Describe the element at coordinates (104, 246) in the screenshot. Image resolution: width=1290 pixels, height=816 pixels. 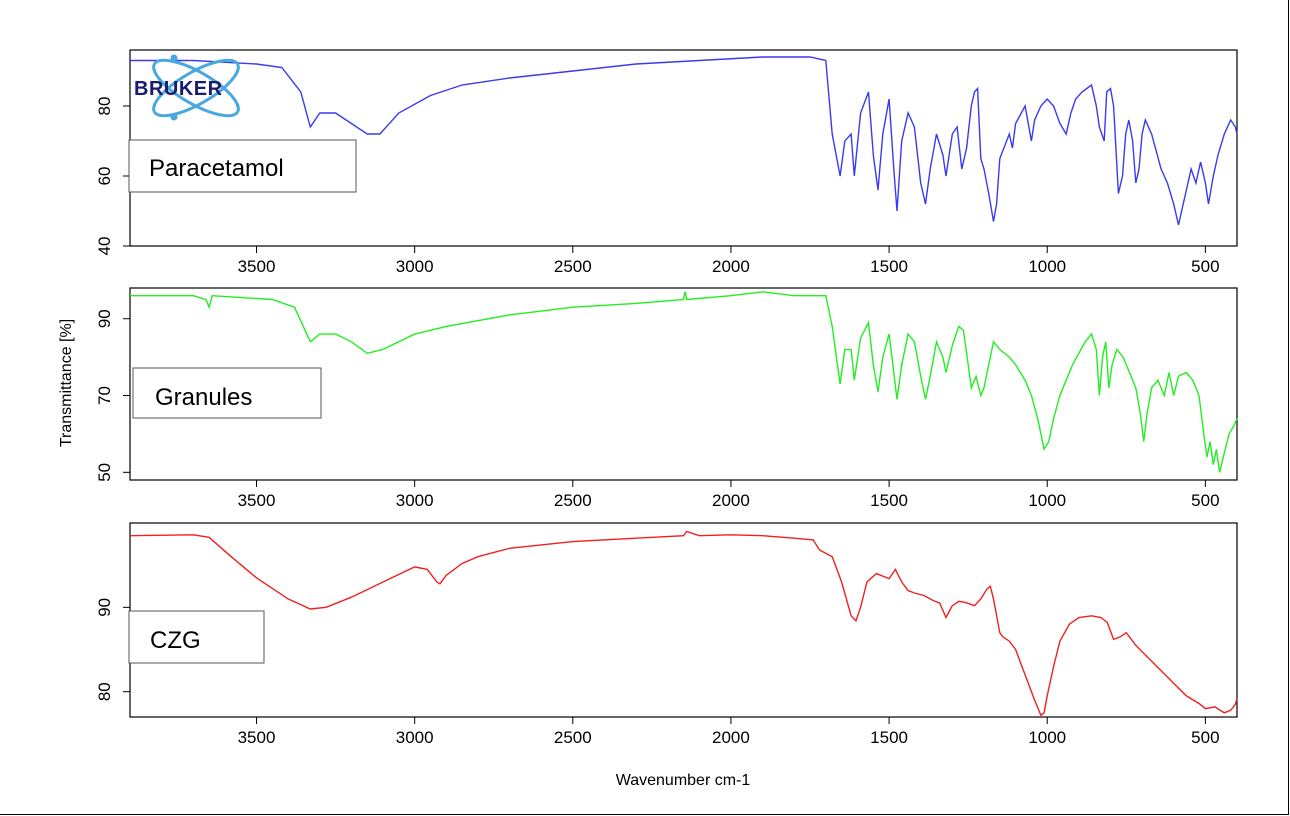
I see `y-tick-label: 40` at that location.